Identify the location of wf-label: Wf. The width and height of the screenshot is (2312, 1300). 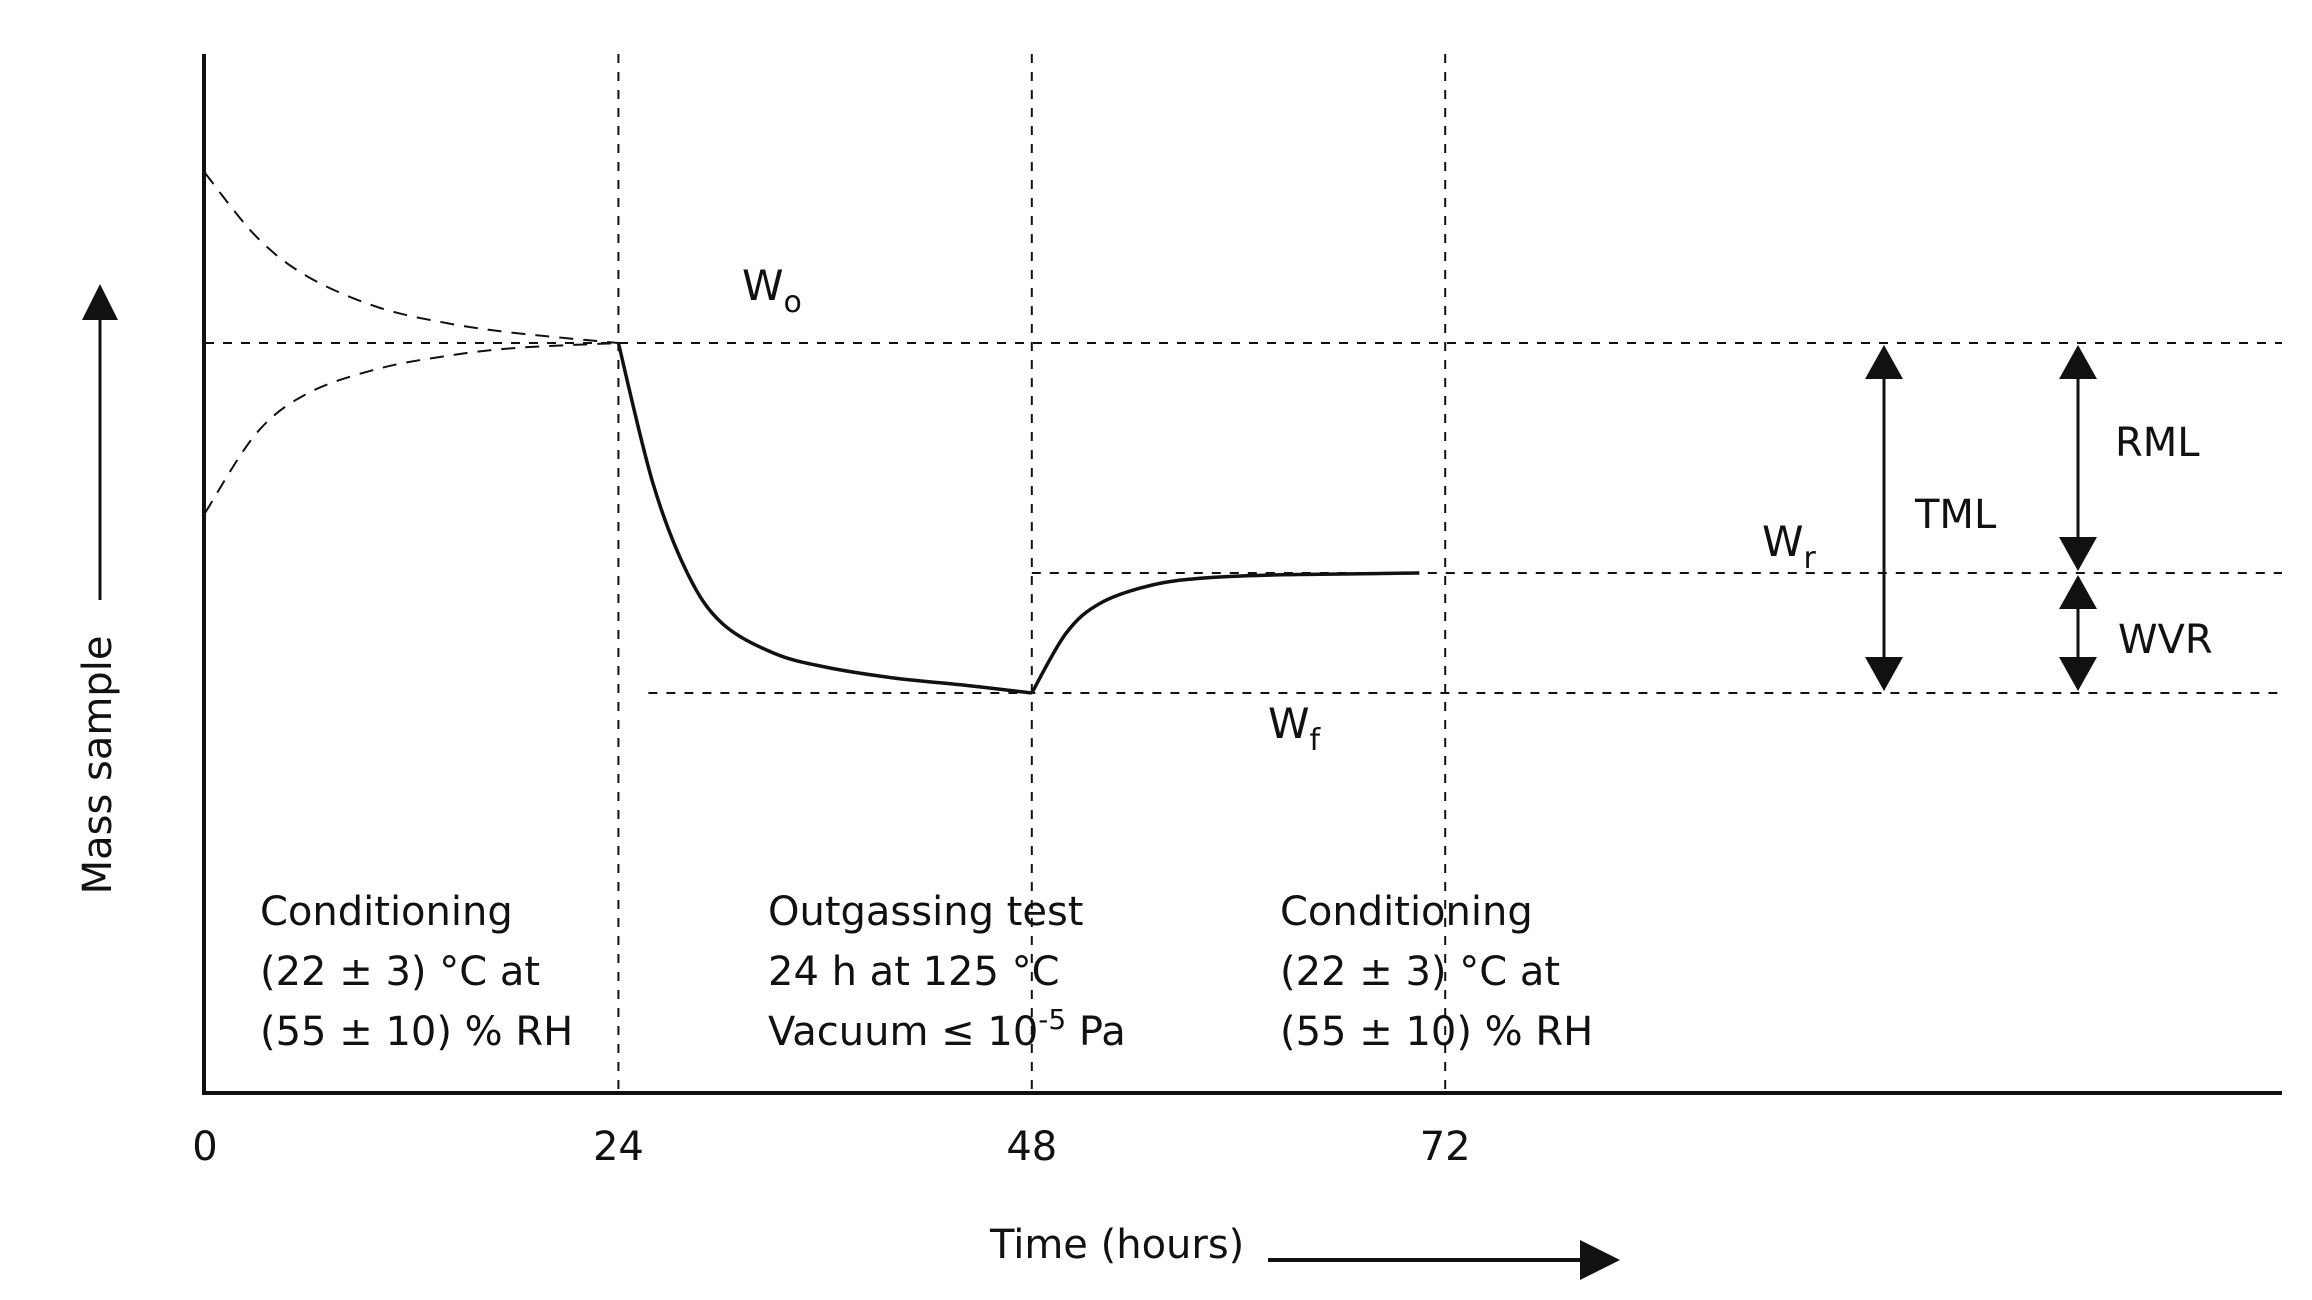
(1295, 728).